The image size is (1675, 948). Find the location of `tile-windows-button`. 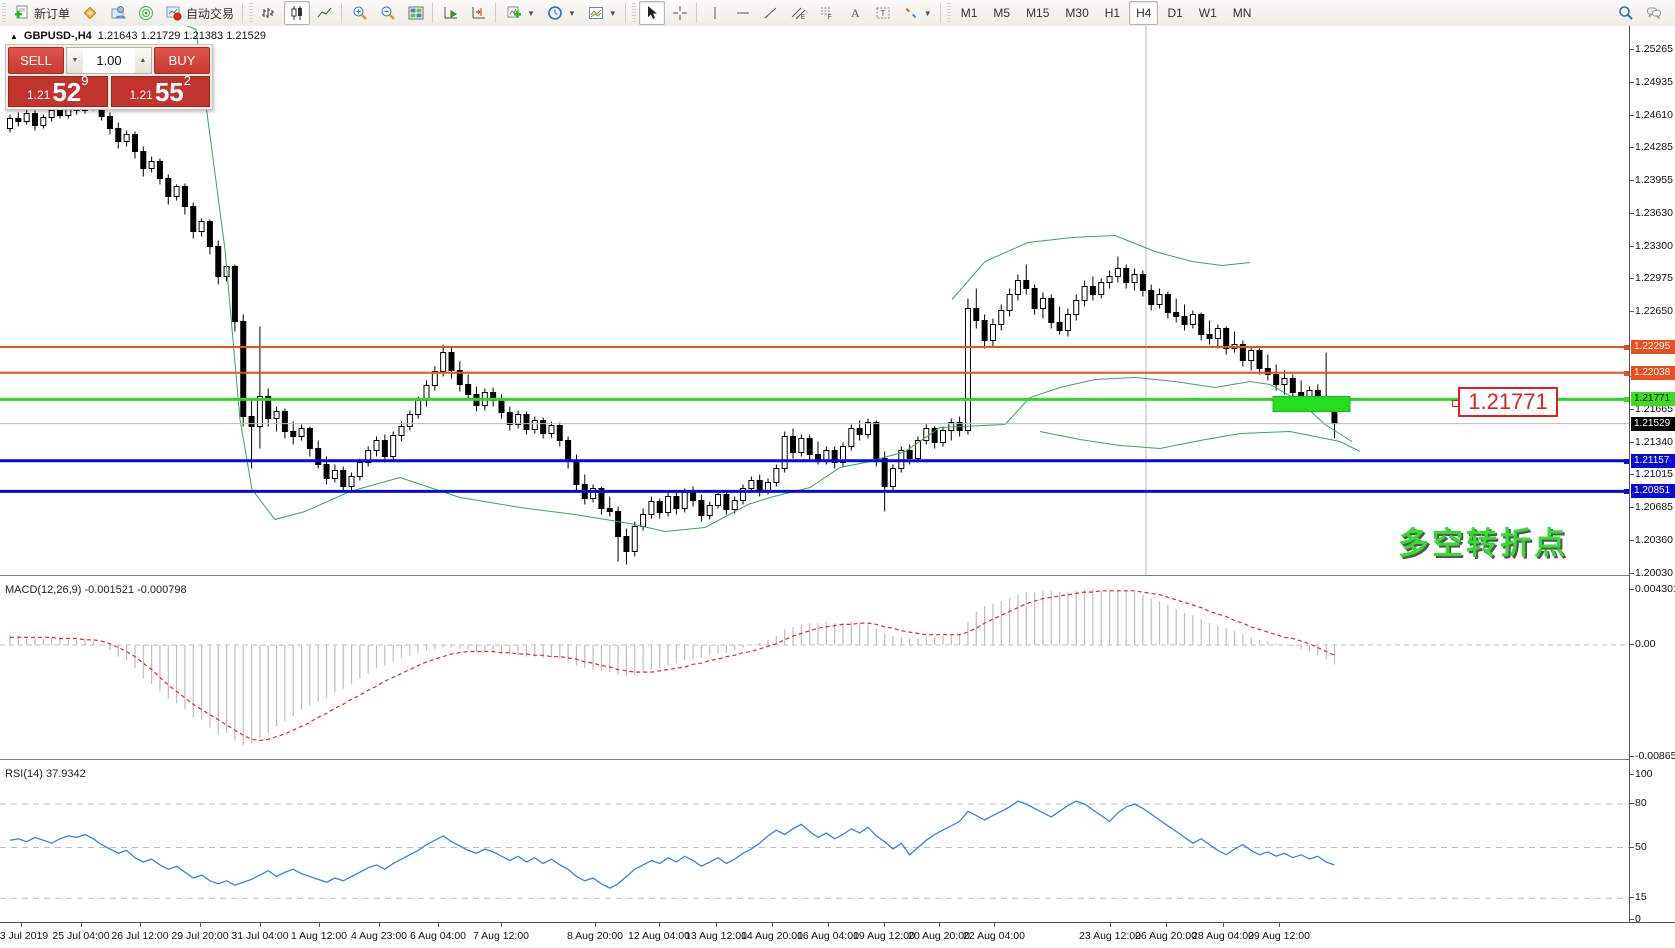

tile-windows-button is located at coordinates (416, 13).